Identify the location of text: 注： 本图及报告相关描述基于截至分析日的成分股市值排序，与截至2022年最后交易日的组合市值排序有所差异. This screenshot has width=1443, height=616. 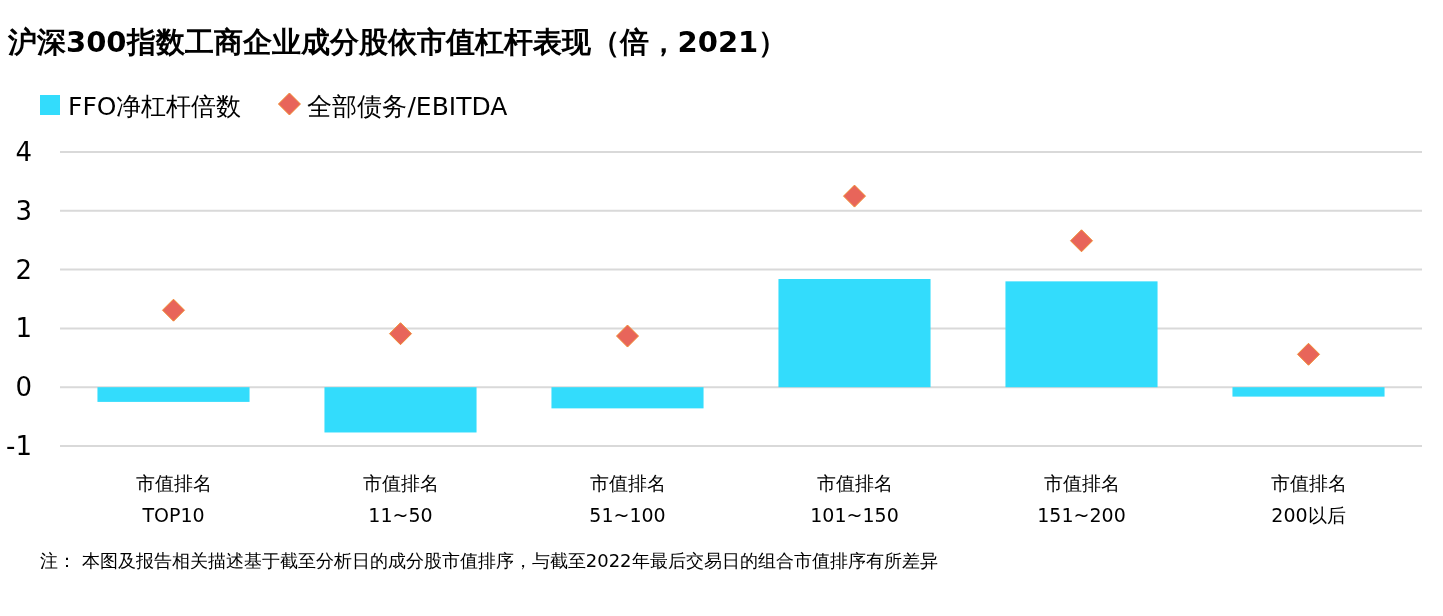
(489, 560).